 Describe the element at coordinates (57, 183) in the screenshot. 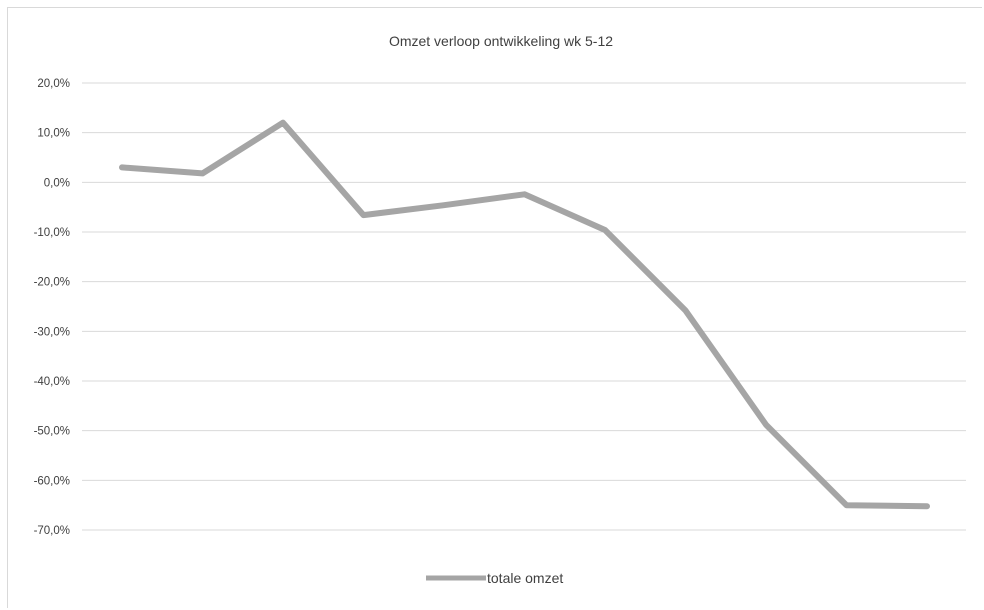

I see `y-tick-label: 0,0%` at that location.